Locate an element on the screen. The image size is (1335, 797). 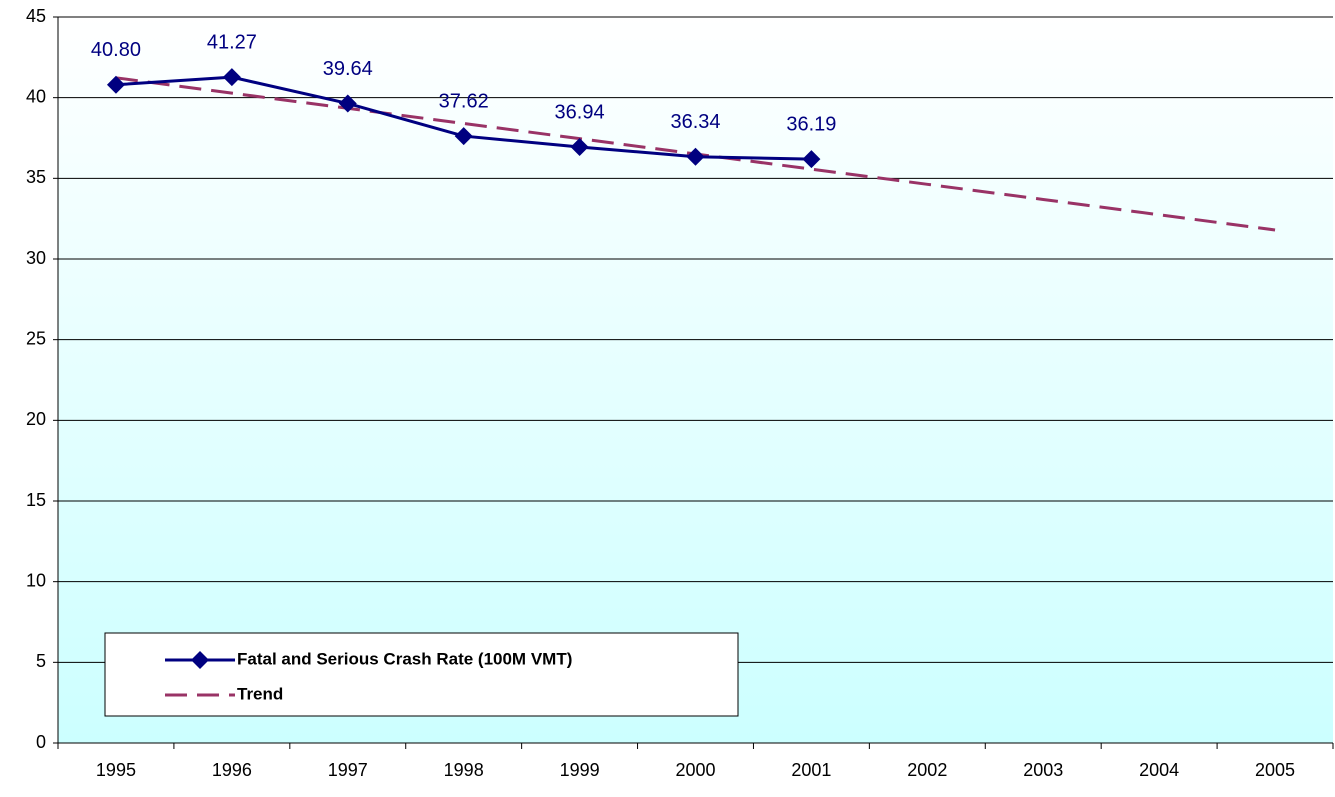
data-label: 36.94 is located at coordinates (580, 112).